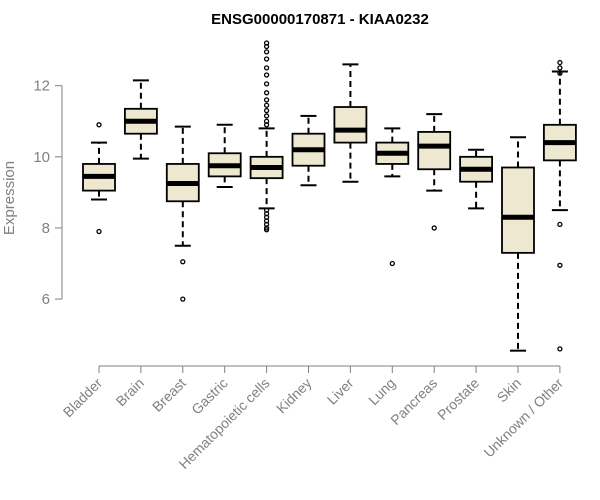 The height and width of the screenshot is (500, 600). What do you see at coordinates (381, 391) in the screenshot?
I see `x-tick-label: Lung` at bounding box center [381, 391].